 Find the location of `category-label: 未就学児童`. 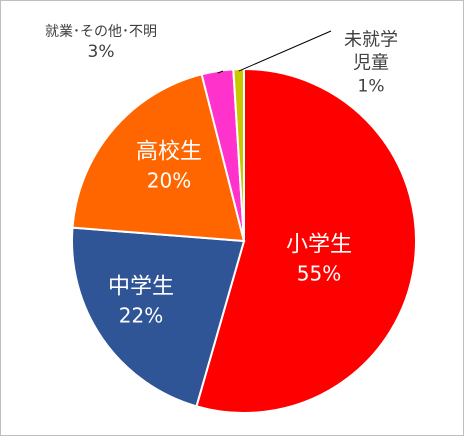

category-label: 未就学児童 is located at coordinates (370, 51).